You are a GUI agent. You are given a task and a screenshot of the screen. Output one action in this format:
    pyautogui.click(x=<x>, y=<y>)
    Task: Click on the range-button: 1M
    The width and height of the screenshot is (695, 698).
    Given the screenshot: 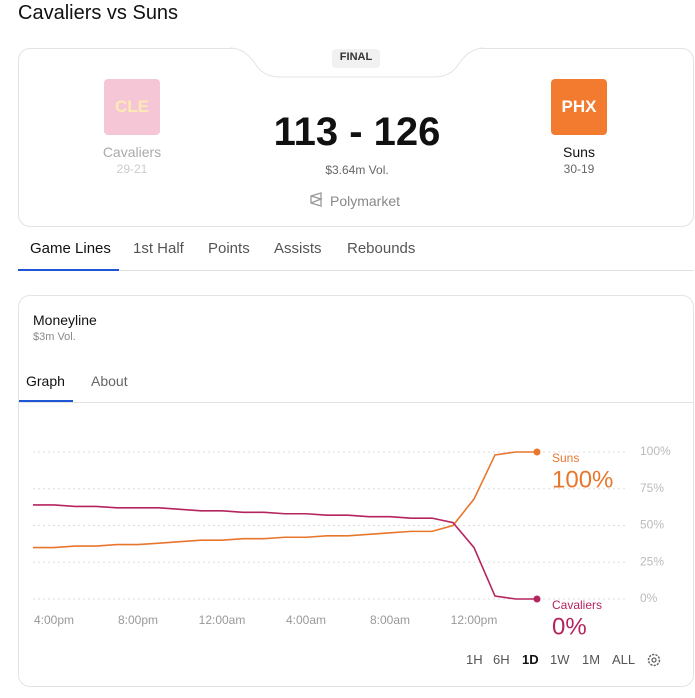 What is the action you would take?
    pyautogui.click(x=591, y=659)
    